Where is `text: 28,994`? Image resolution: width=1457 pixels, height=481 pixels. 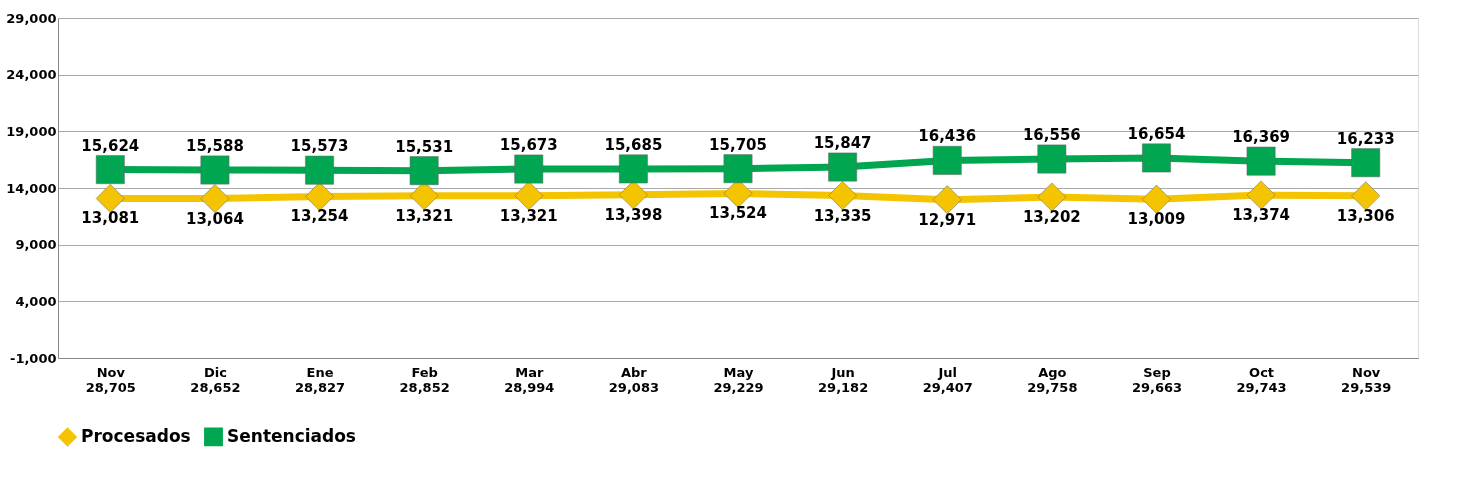 text: 28,994 is located at coordinates (529, 387).